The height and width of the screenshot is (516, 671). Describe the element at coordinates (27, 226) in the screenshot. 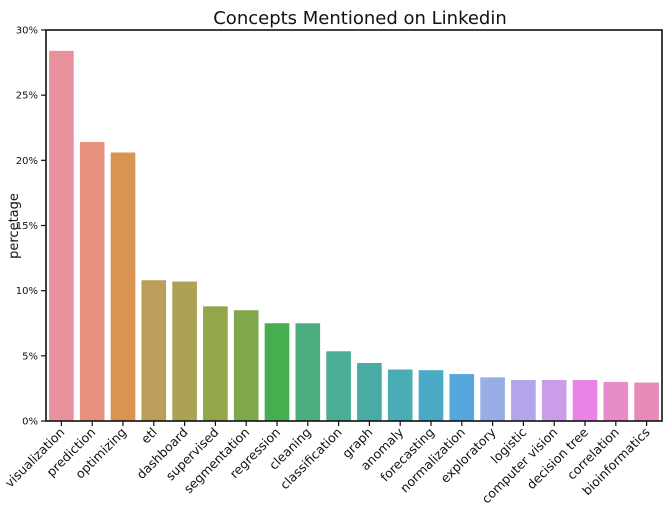

I see `y-tick-label: 15%` at that location.